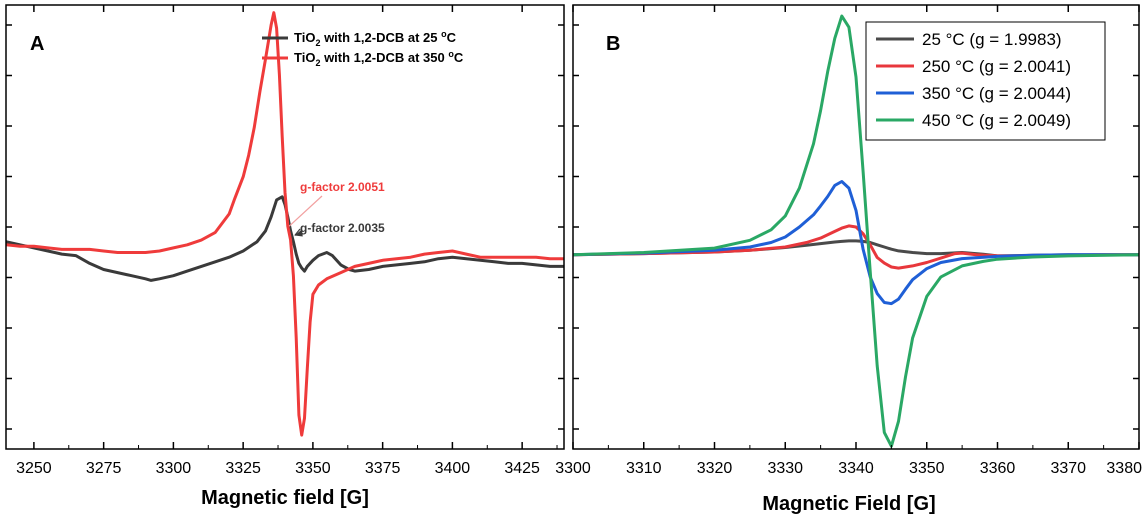 This screenshot has height=517, width=1144. Describe the element at coordinates (856, 468) in the screenshot. I see `x-tick-label: 3340` at that location.